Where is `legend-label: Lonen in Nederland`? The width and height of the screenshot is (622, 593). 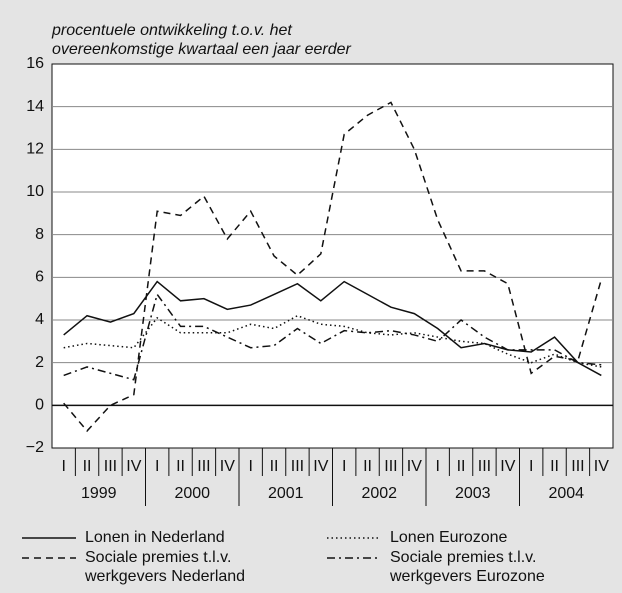 legend-label: Lonen in Nederland is located at coordinates (155, 537).